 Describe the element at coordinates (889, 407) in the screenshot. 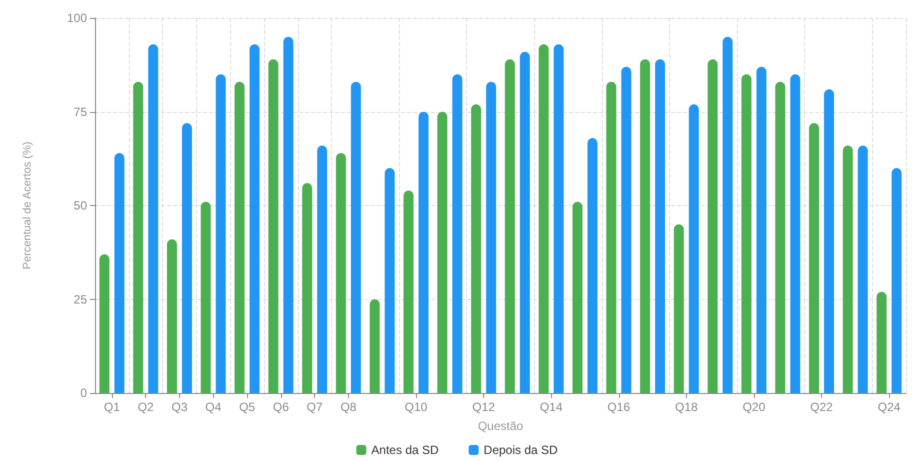

I see `x-tick-label: Q24` at that location.